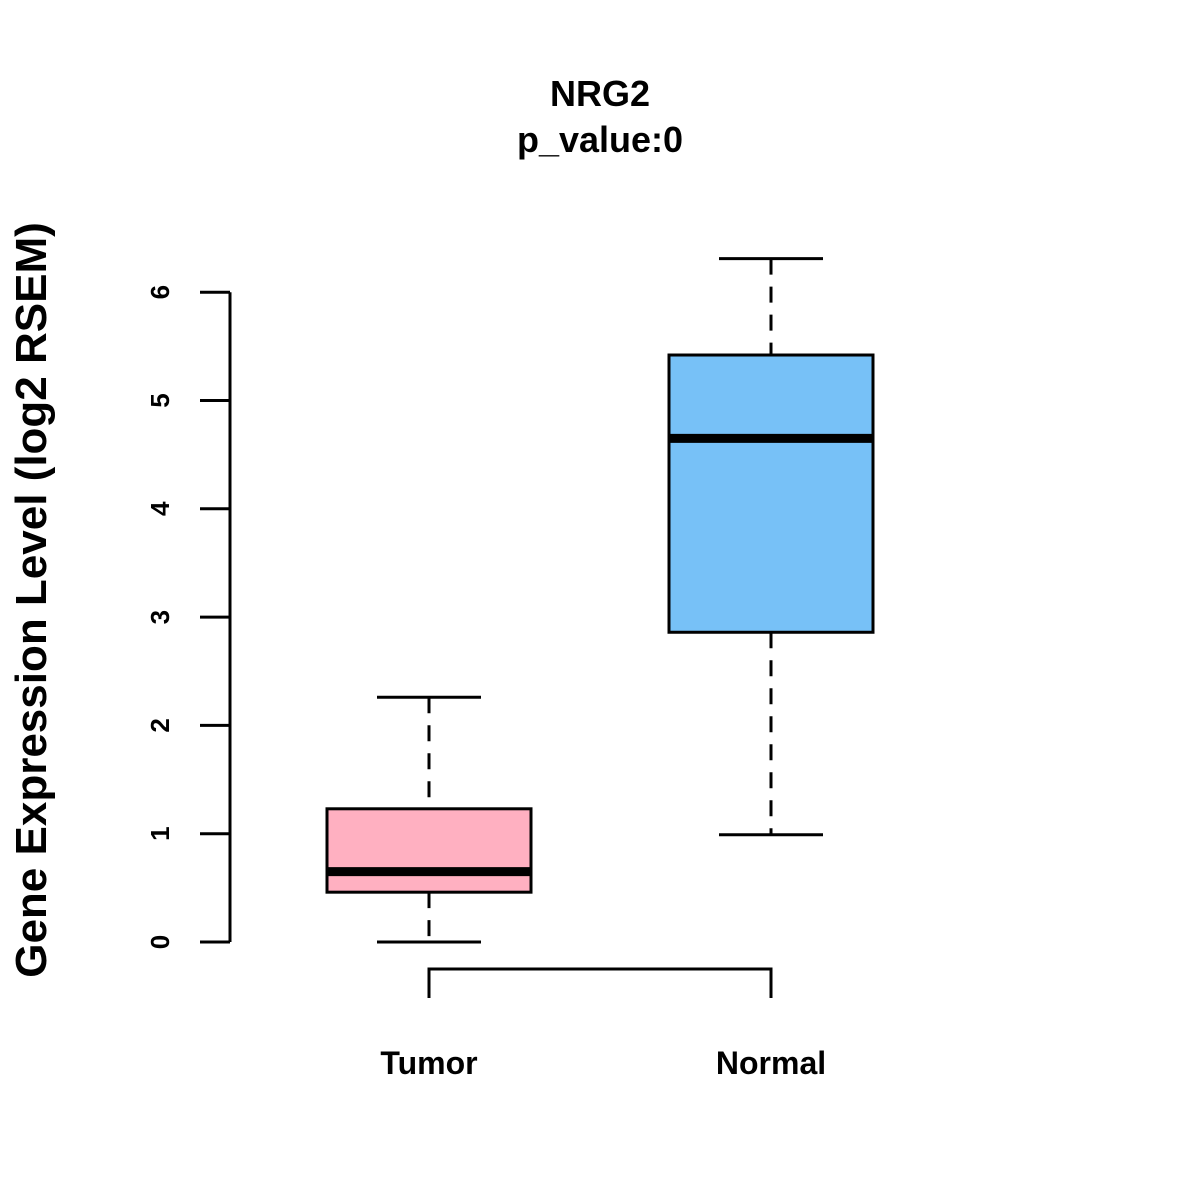 The width and height of the screenshot is (1200, 1200). Describe the element at coordinates (428, 1063) in the screenshot. I see `x-label-tumor: Tumor` at that location.